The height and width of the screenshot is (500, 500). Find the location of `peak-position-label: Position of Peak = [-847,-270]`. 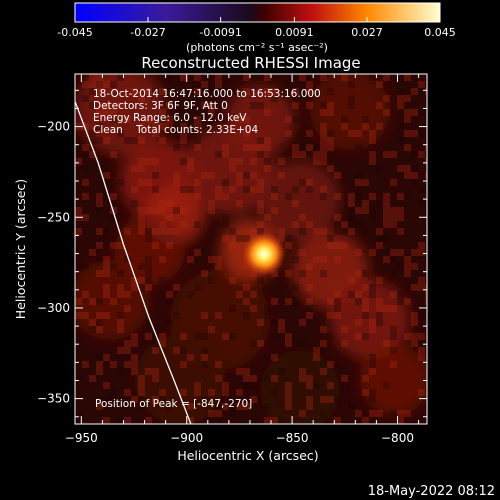

peak-position-label: Position of Peak = [-847,-270] is located at coordinates (173, 404).